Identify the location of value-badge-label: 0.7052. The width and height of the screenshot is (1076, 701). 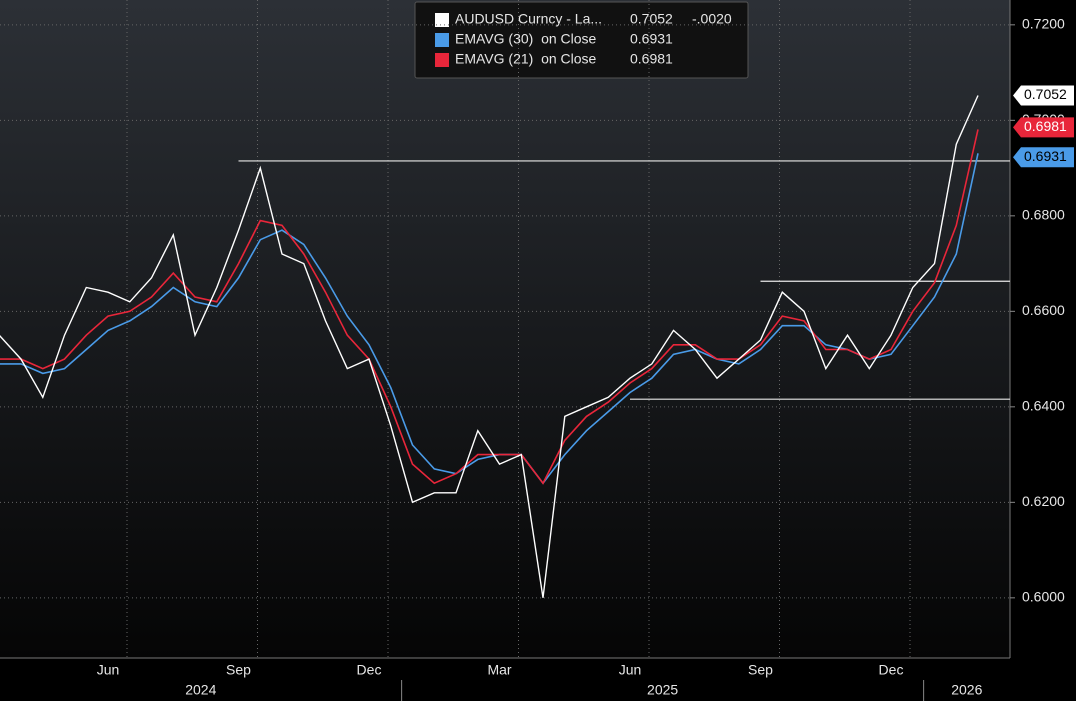
(1045, 94).